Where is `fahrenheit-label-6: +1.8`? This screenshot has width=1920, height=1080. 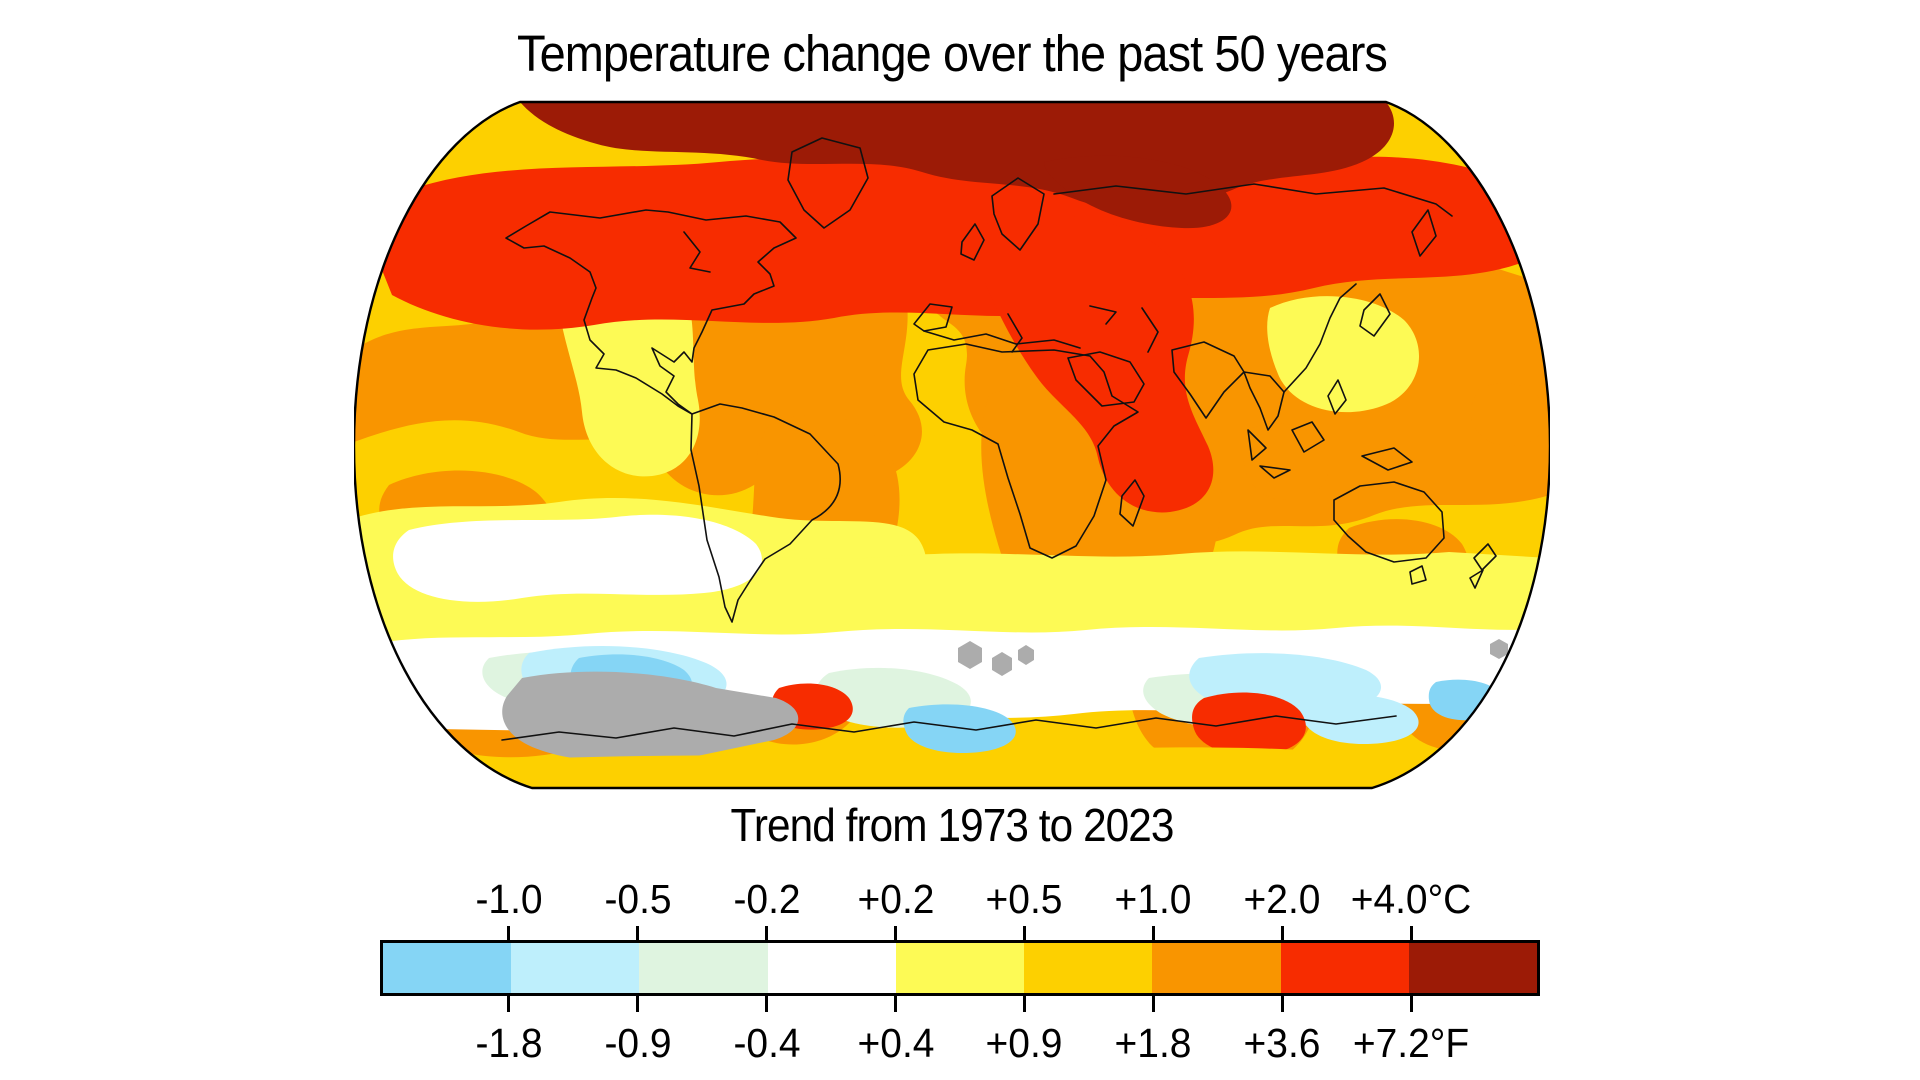
fahrenheit-label-6: +1.8 is located at coordinates (1153, 1043).